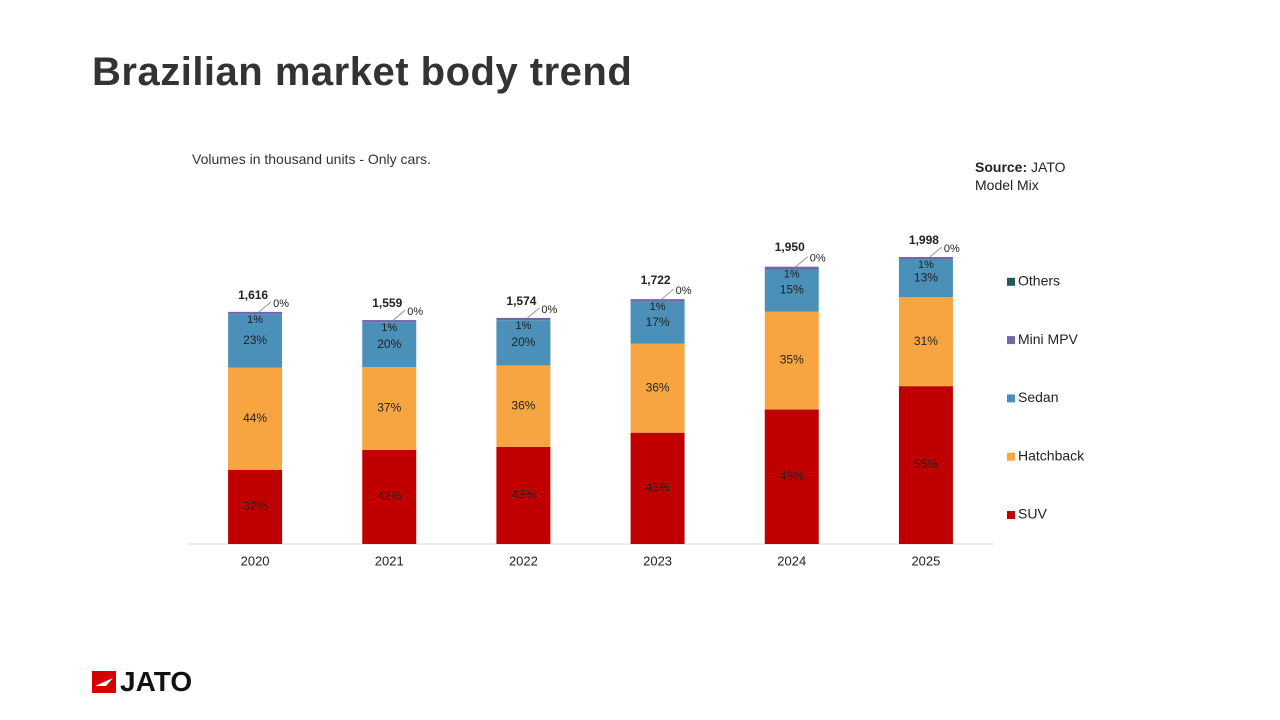 The image size is (1280, 720). Describe the element at coordinates (791, 560) in the screenshot. I see `x-tick-label: 2024` at that location.